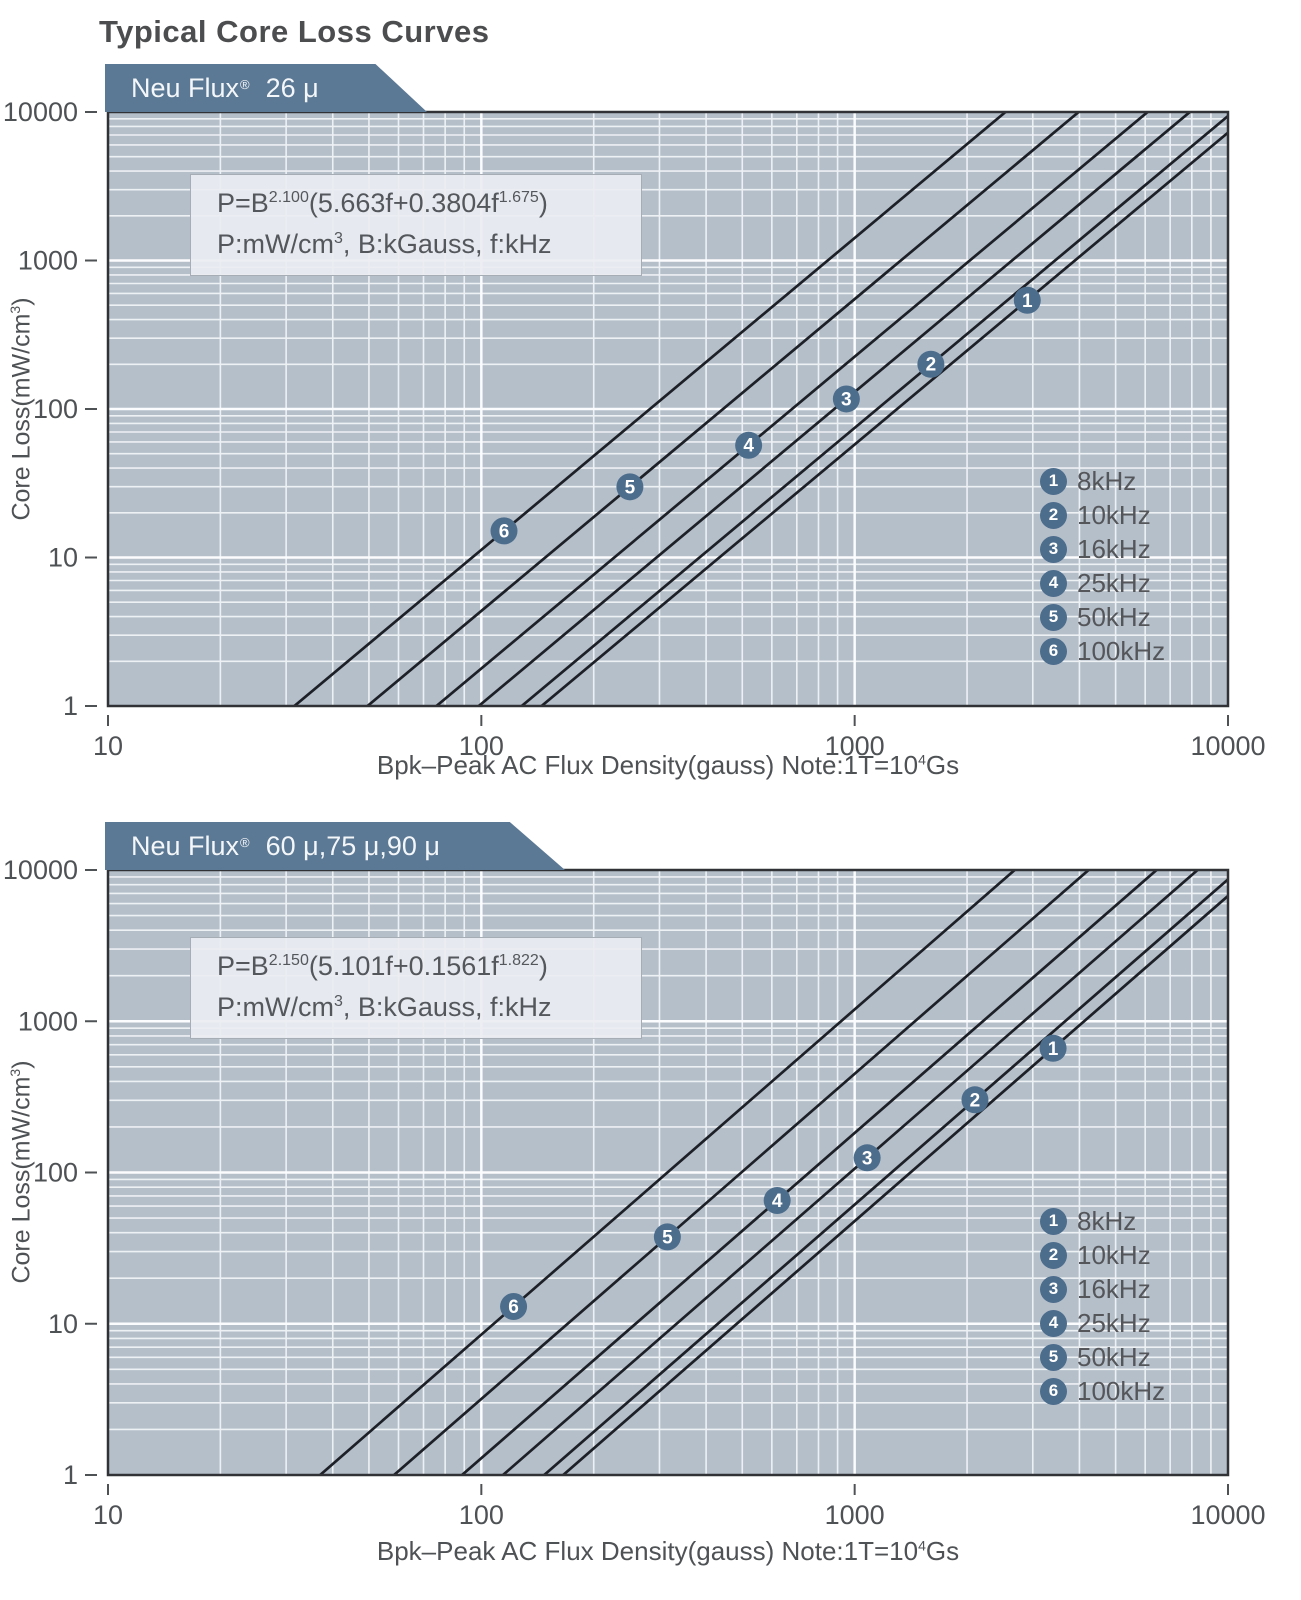 The height and width of the screenshot is (1600, 1301). What do you see at coordinates (21, 1172) in the screenshot?
I see `y-axis-label-chart-2: Core Loss(mW/cm3)` at bounding box center [21, 1172].